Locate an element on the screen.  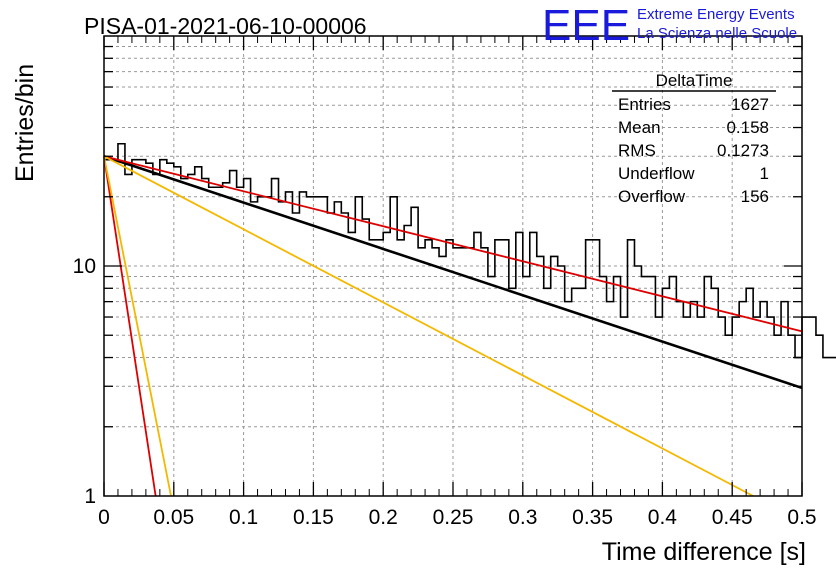
stats-value-rms: 0.1273 is located at coordinates (743, 150).